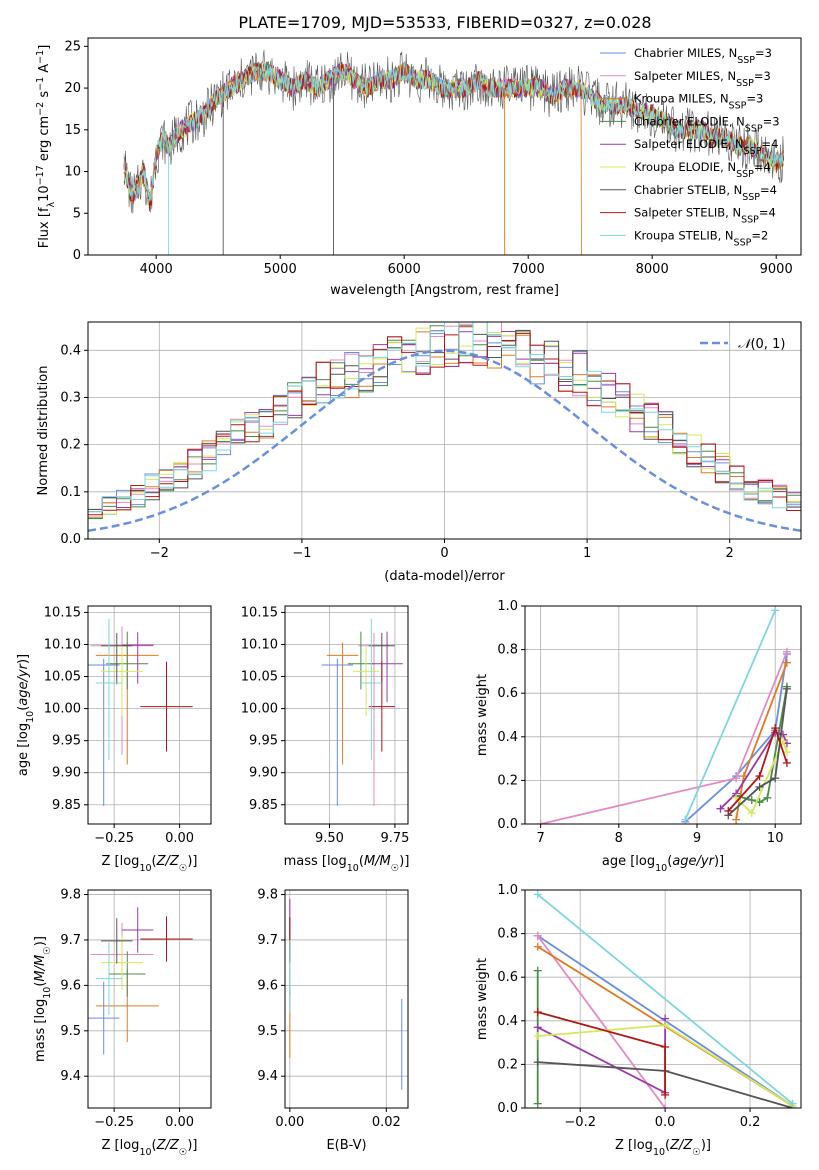 The image size is (819, 1170). I want to click on legend-label: Salpeter STELIB, NSSP=4, so click(705, 216).